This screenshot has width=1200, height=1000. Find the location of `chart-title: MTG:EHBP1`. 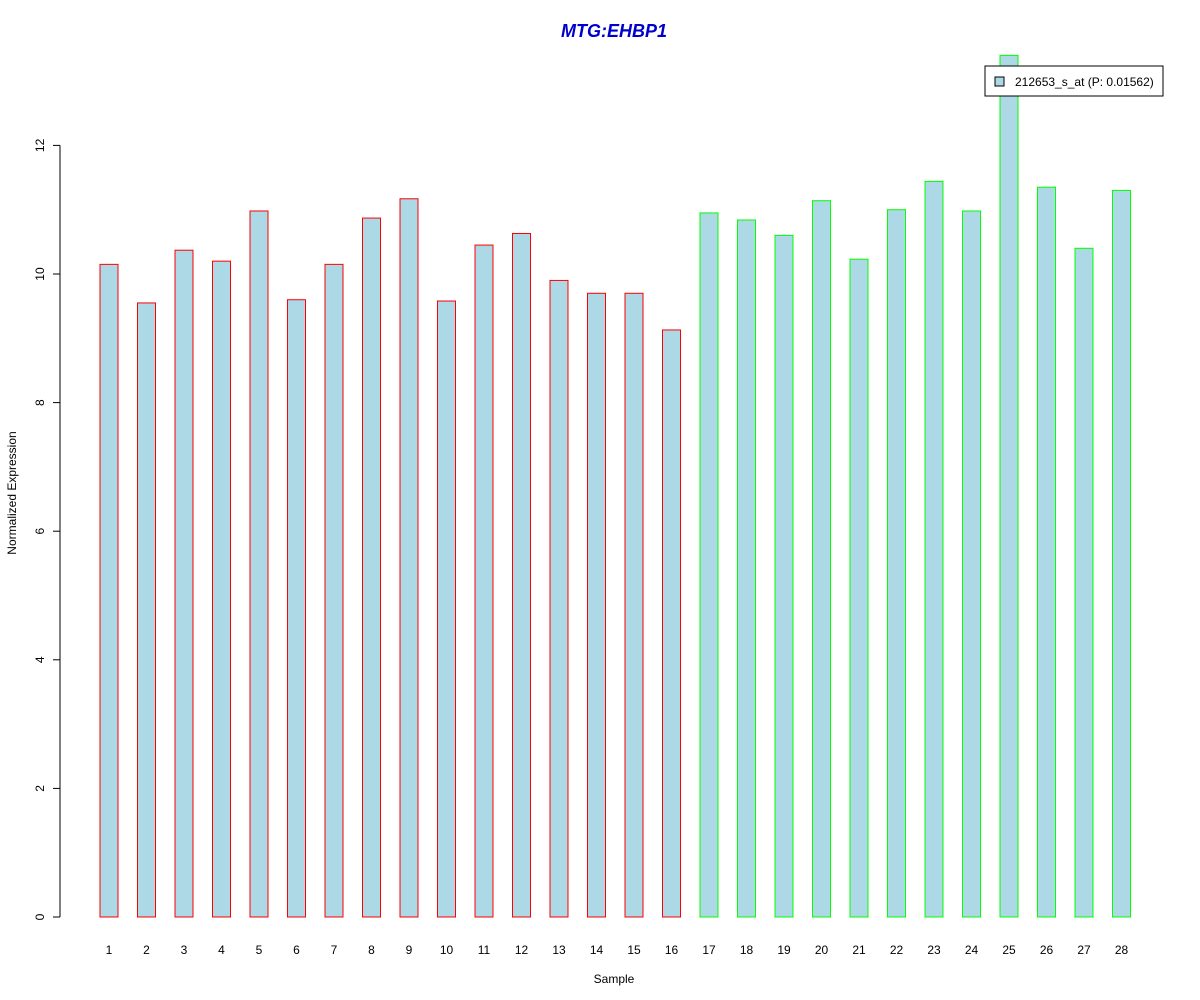

chart-title: MTG:EHBP1 is located at coordinates (614, 31).